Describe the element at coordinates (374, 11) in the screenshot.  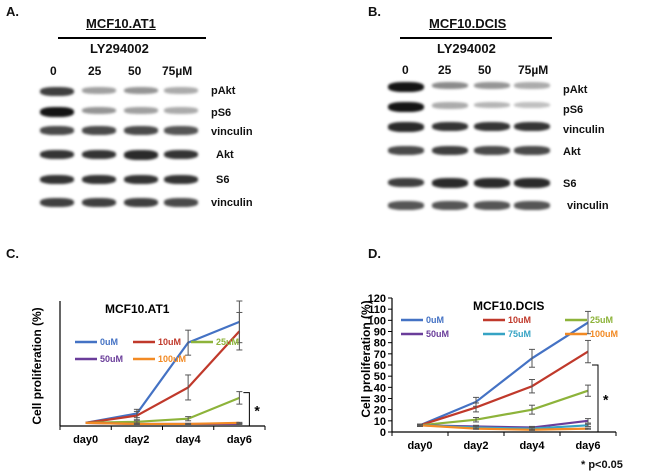
I see `panel-letter-b: B.` at that location.